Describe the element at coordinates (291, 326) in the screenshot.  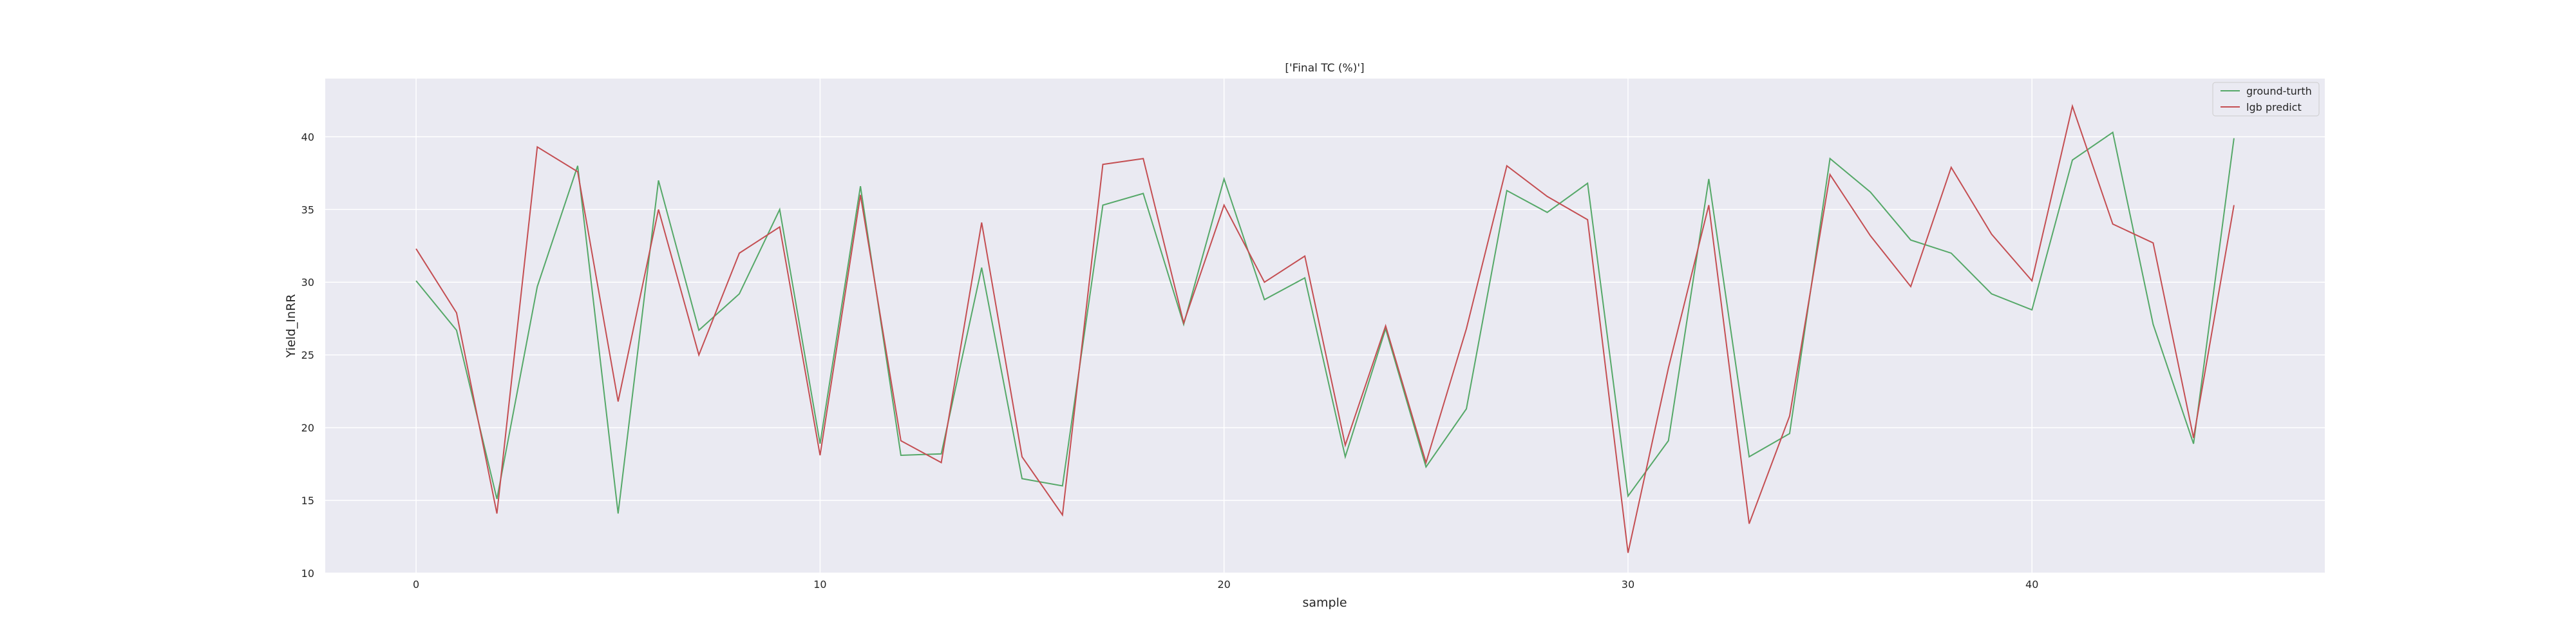
I see `y-axis-label: Yield_InRR` at that location.